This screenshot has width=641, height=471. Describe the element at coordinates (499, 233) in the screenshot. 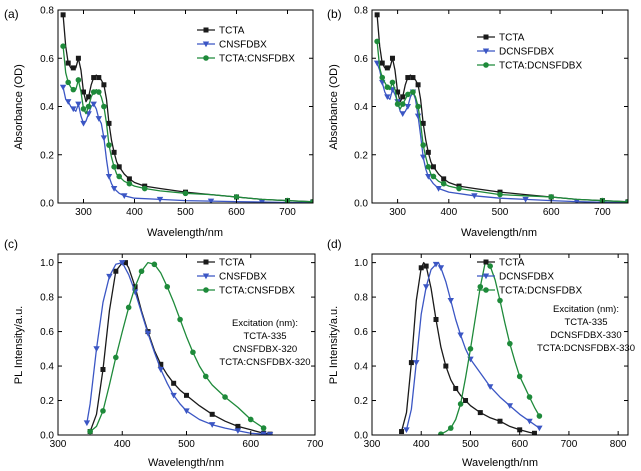

I see `x-axis-title: Wavelength/nm` at that location.